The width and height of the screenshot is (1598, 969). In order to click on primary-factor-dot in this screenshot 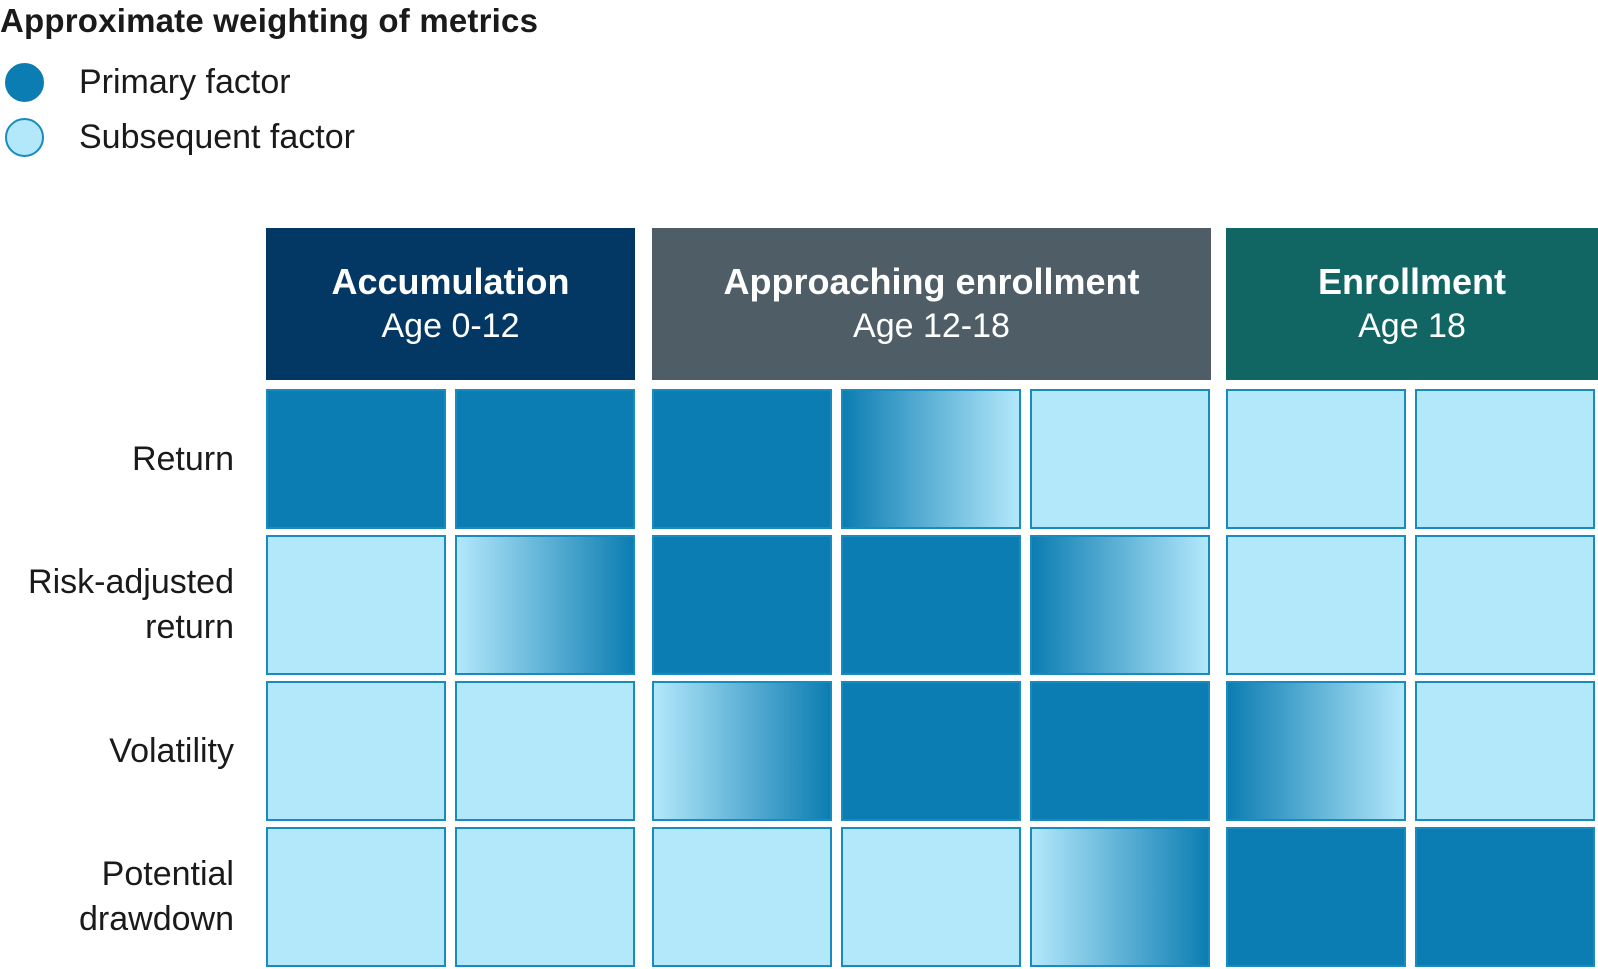, I will do `click(24, 82)`.